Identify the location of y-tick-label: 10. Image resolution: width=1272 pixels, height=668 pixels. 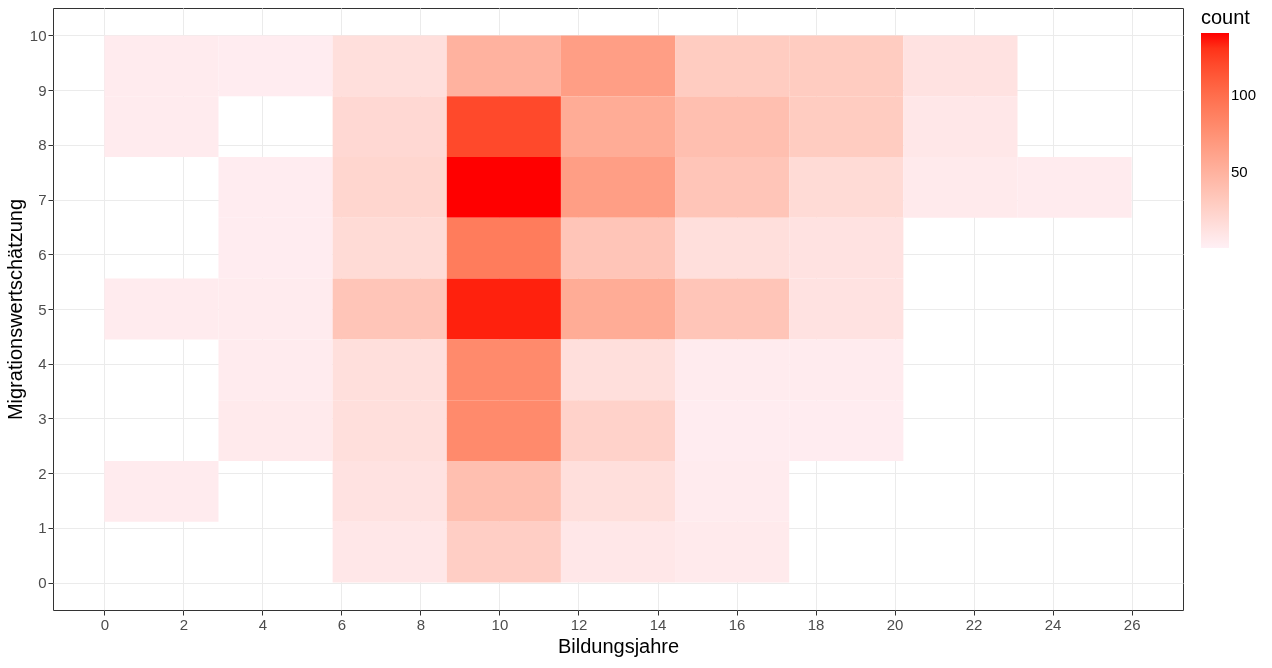
(38, 35).